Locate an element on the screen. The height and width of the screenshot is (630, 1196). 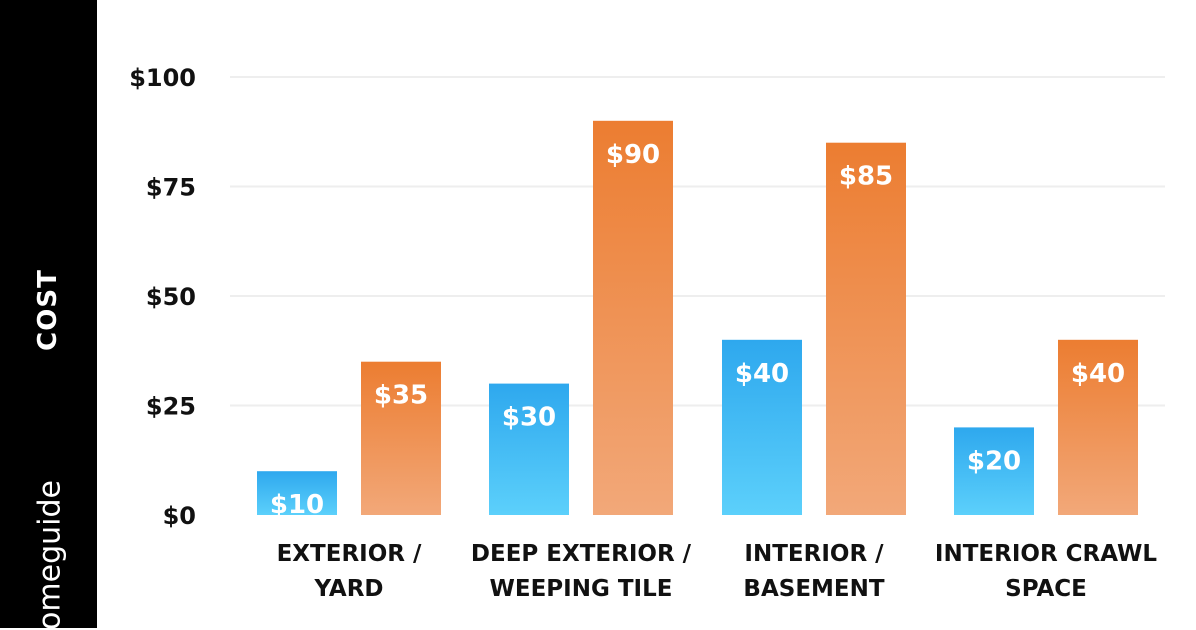
bar-value-label: $35 is located at coordinates (401, 396).